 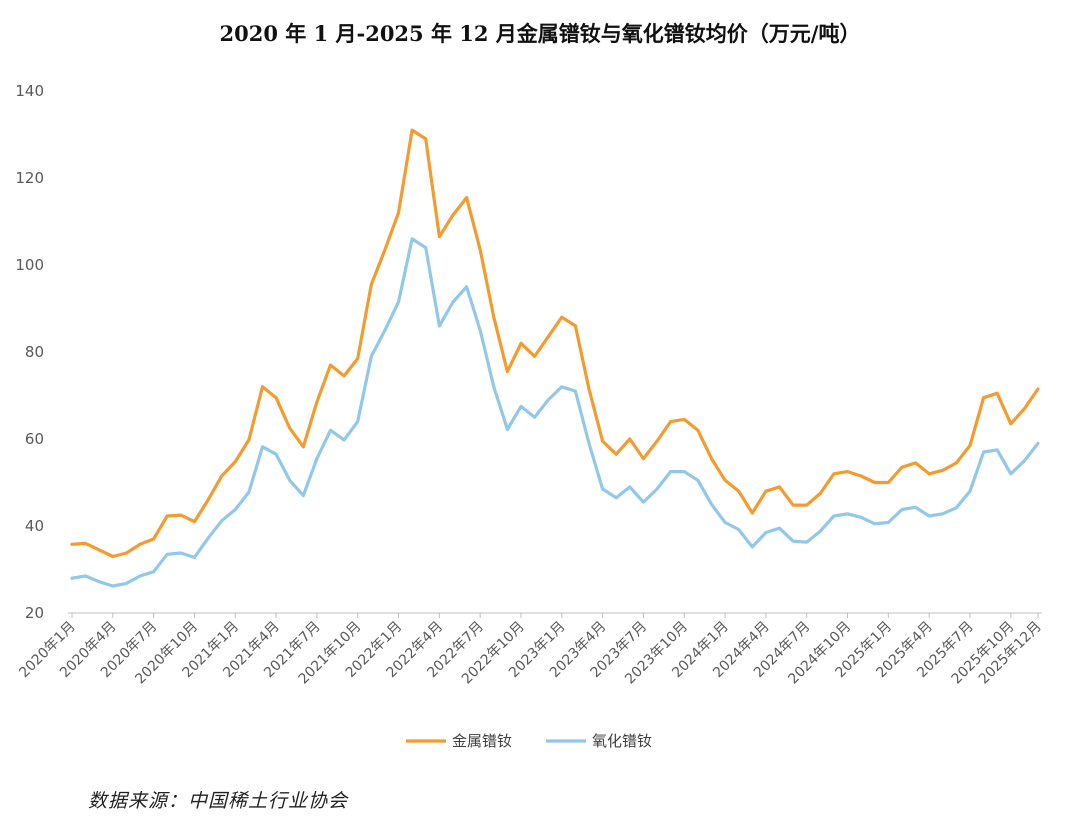 What do you see at coordinates (29, 91) in the screenshot?
I see `y-tick-label: 140` at bounding box center [29, 91].